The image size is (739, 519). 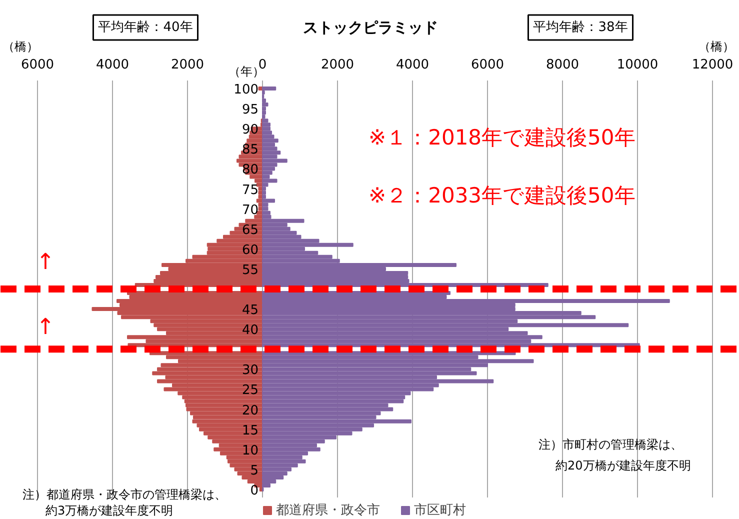 I want to click on annotation: 約20万橋が建設年度不明, so click(x=623, y=465).